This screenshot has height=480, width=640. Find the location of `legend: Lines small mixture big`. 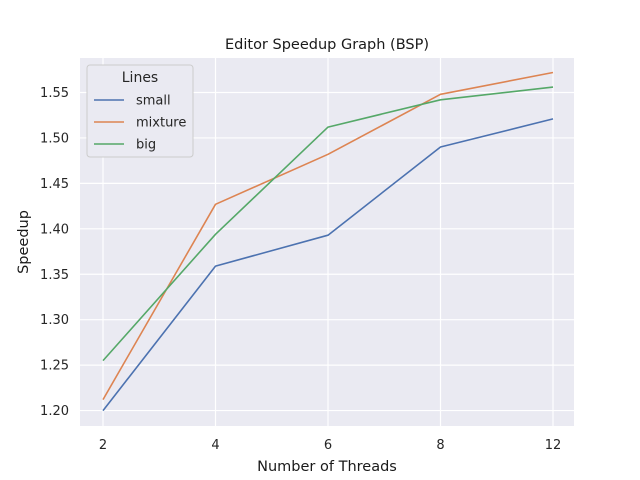

legend: Lines small mixture big is located at coordinates (140, 111).